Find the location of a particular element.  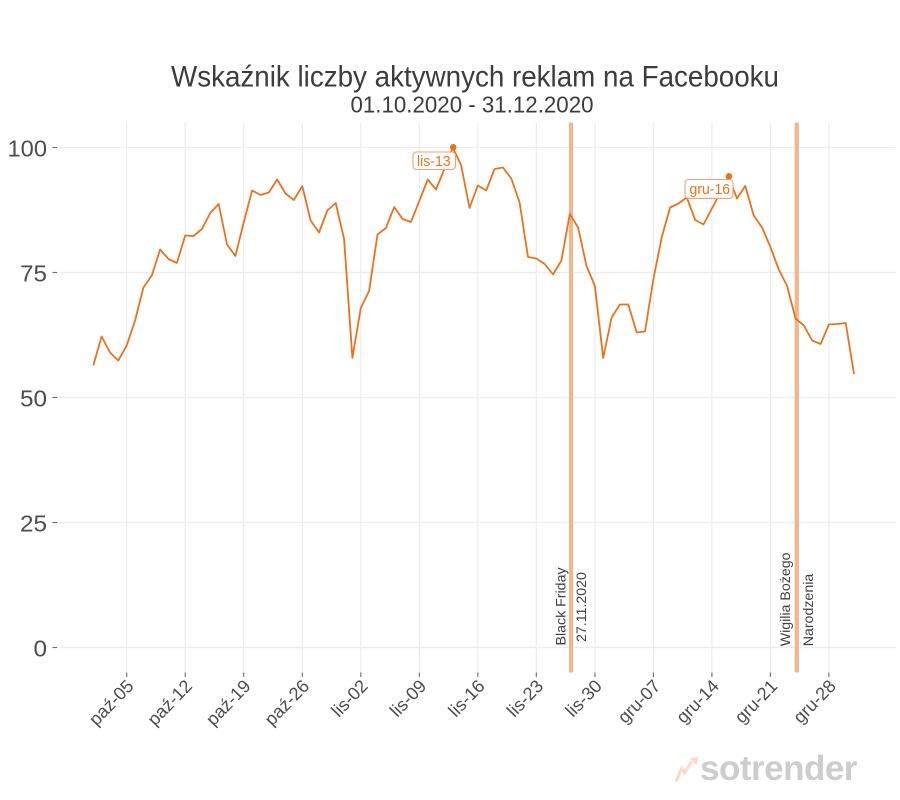

svg-text: gru-16 is located at coordinates (710, 189).